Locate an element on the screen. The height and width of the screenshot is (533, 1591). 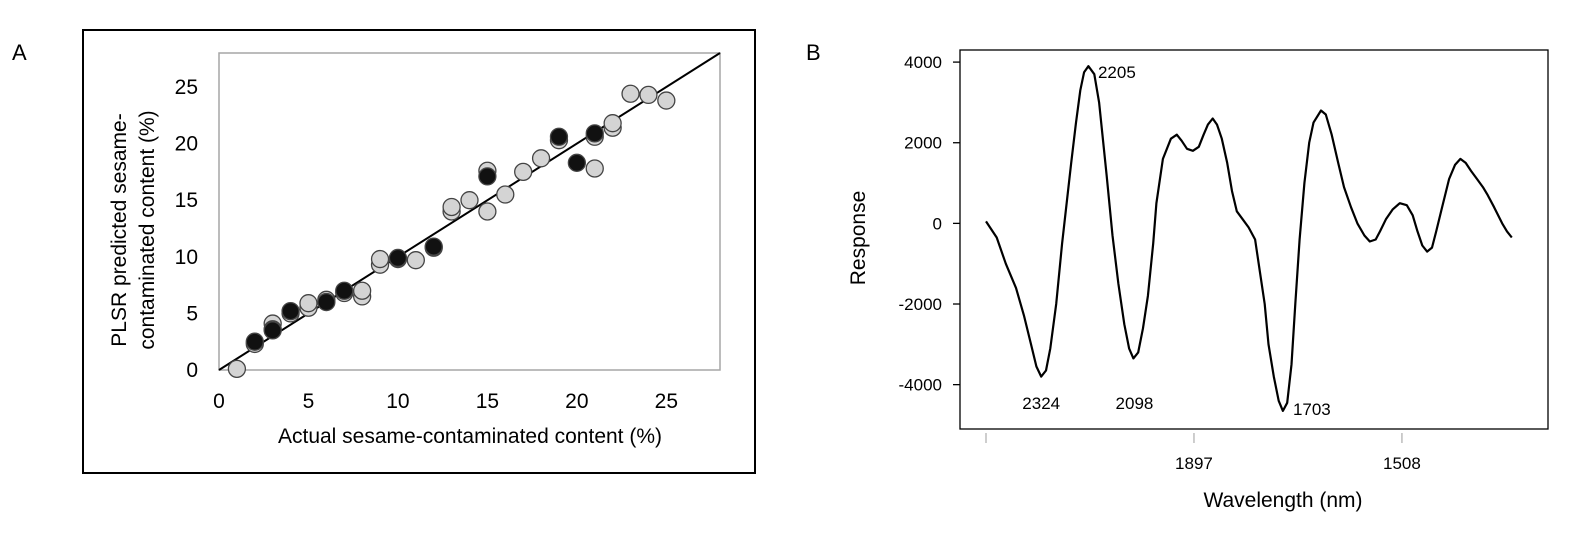
y-tick-label-a-4: 20 is located at coordinates (186, 144).